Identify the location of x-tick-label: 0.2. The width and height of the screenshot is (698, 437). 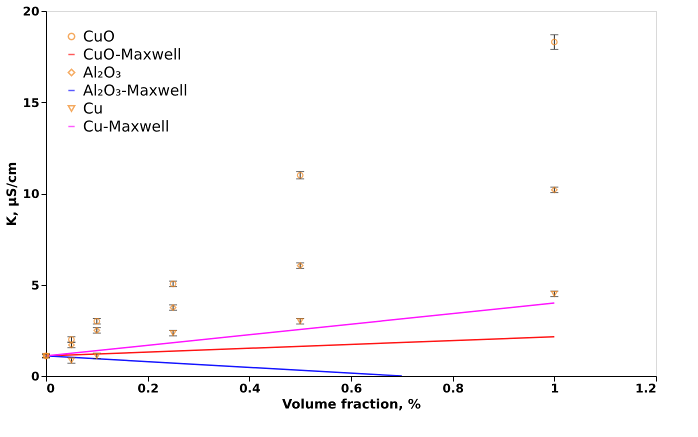
(148, 389).